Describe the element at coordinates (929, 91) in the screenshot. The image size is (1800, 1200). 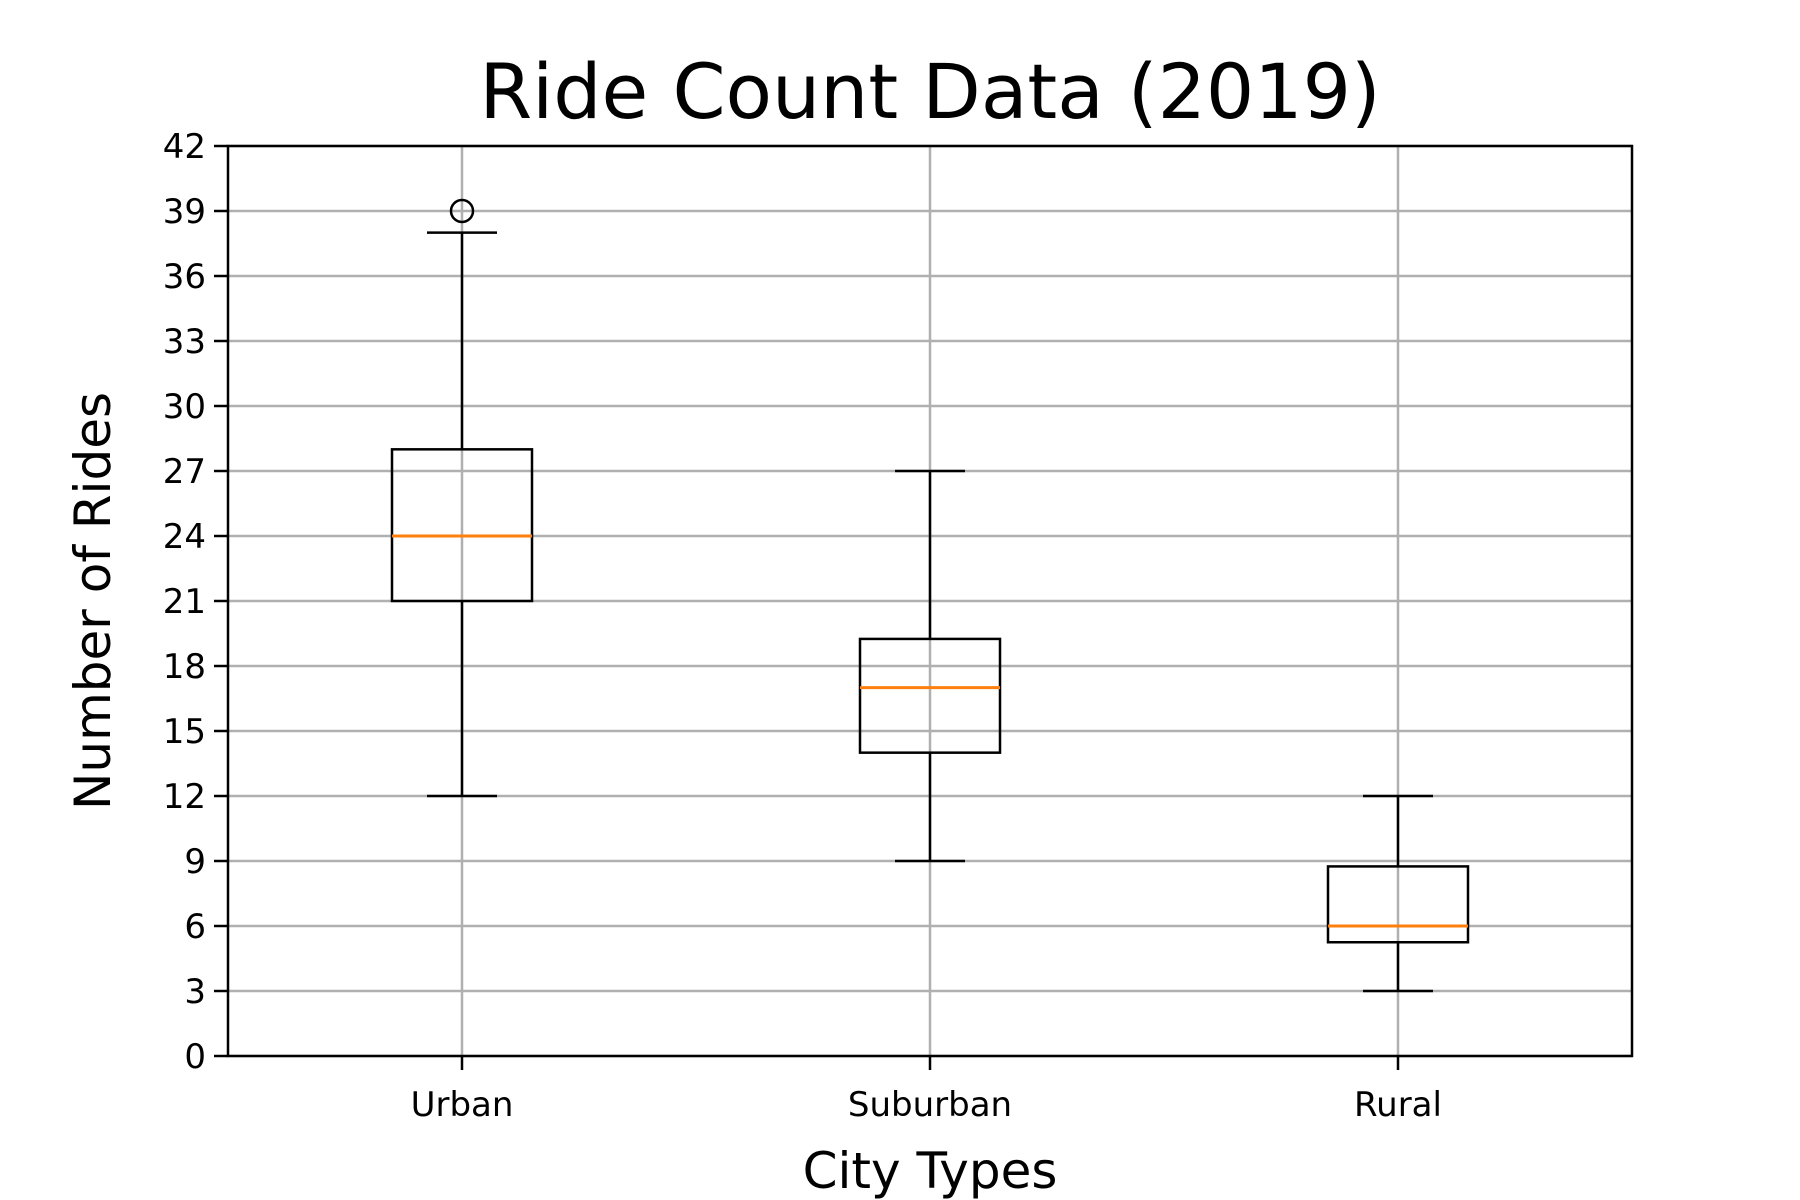
I see `chart-title: Ride Count Data (2019)` at that location.